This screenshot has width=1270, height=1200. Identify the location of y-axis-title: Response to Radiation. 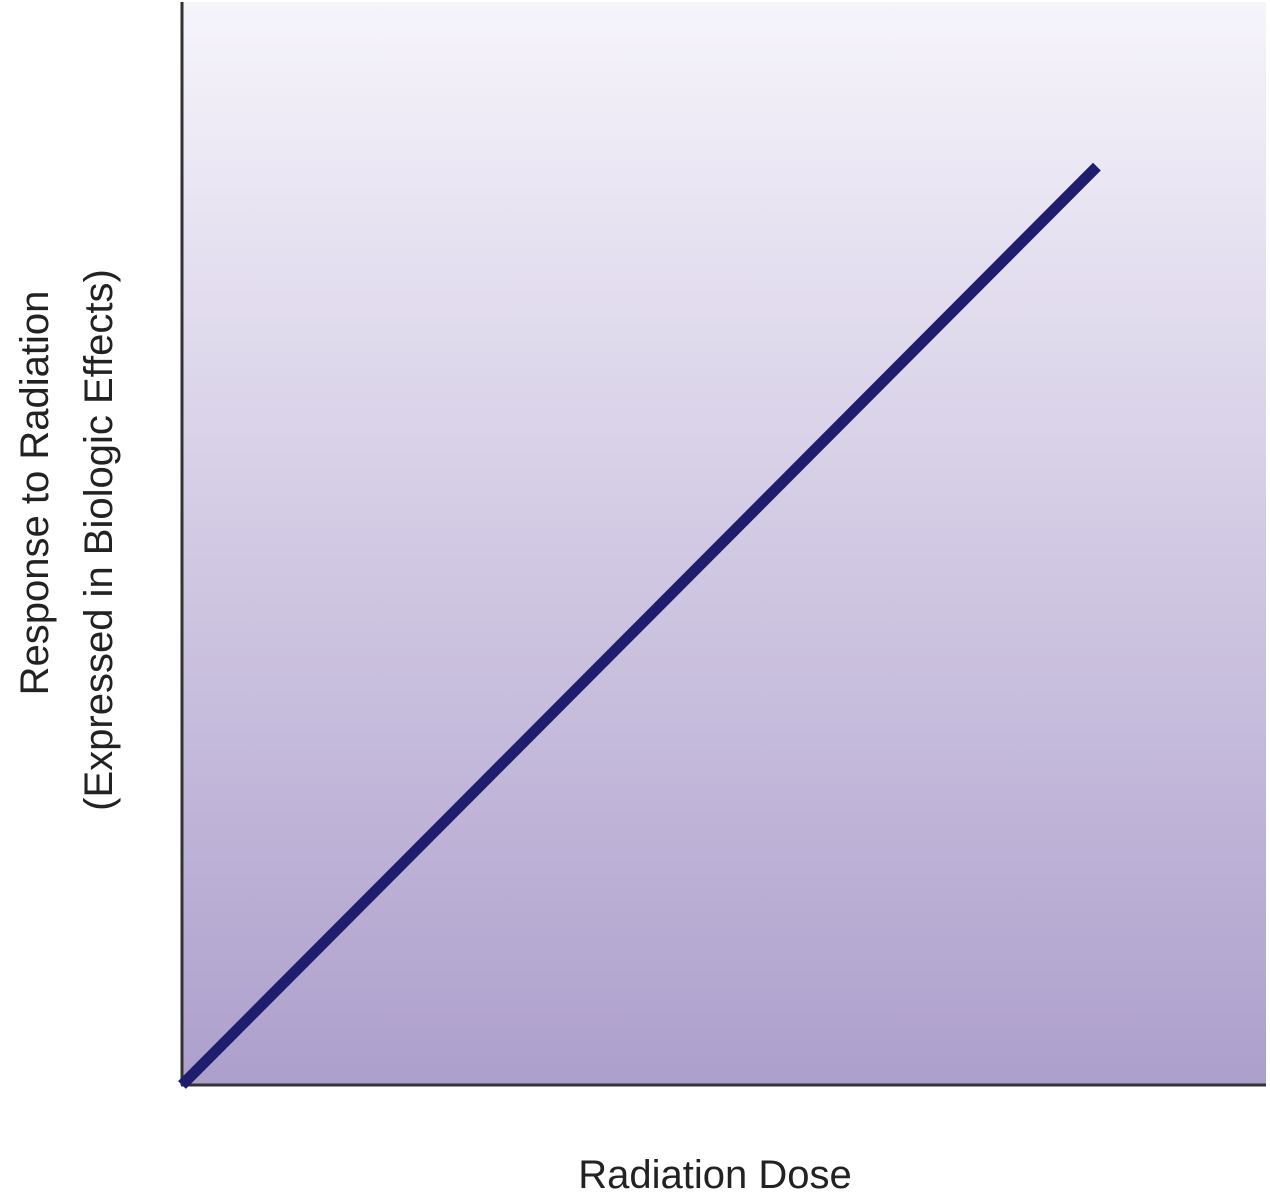
(35, 493).